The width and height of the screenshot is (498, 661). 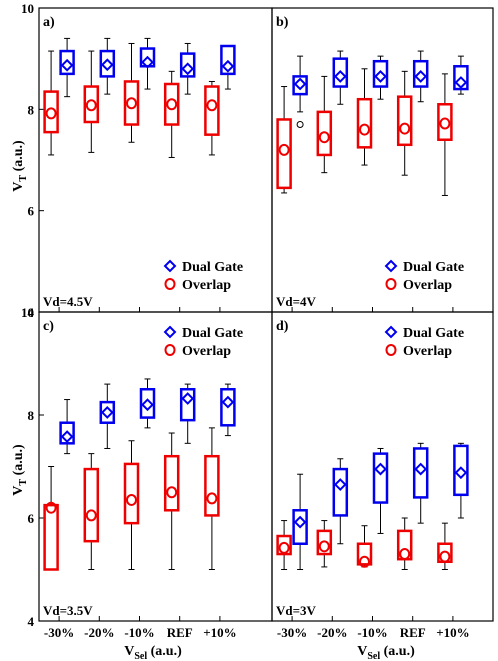 I want to click on y-tick-label: 6, so click(x=31, y=518).